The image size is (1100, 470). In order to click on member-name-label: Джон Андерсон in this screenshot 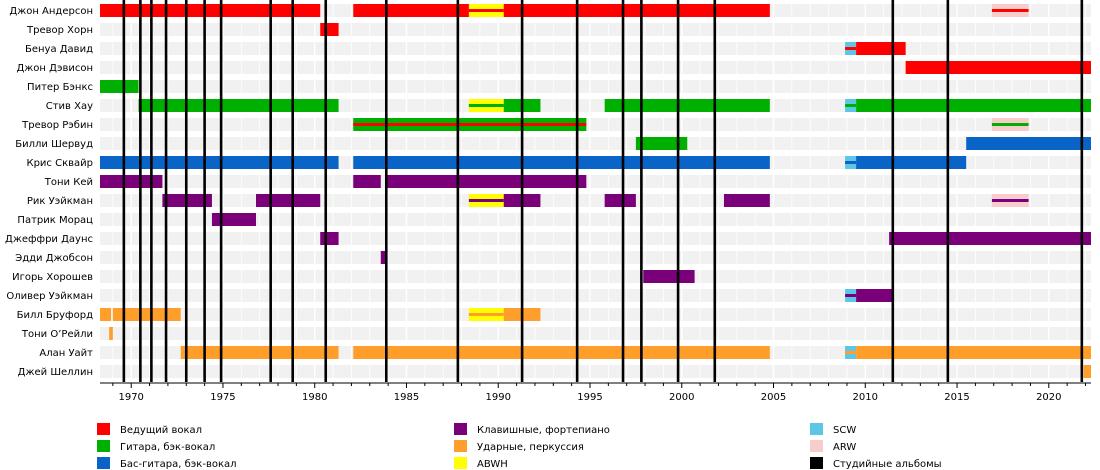, I will do `click(51, 11)`.